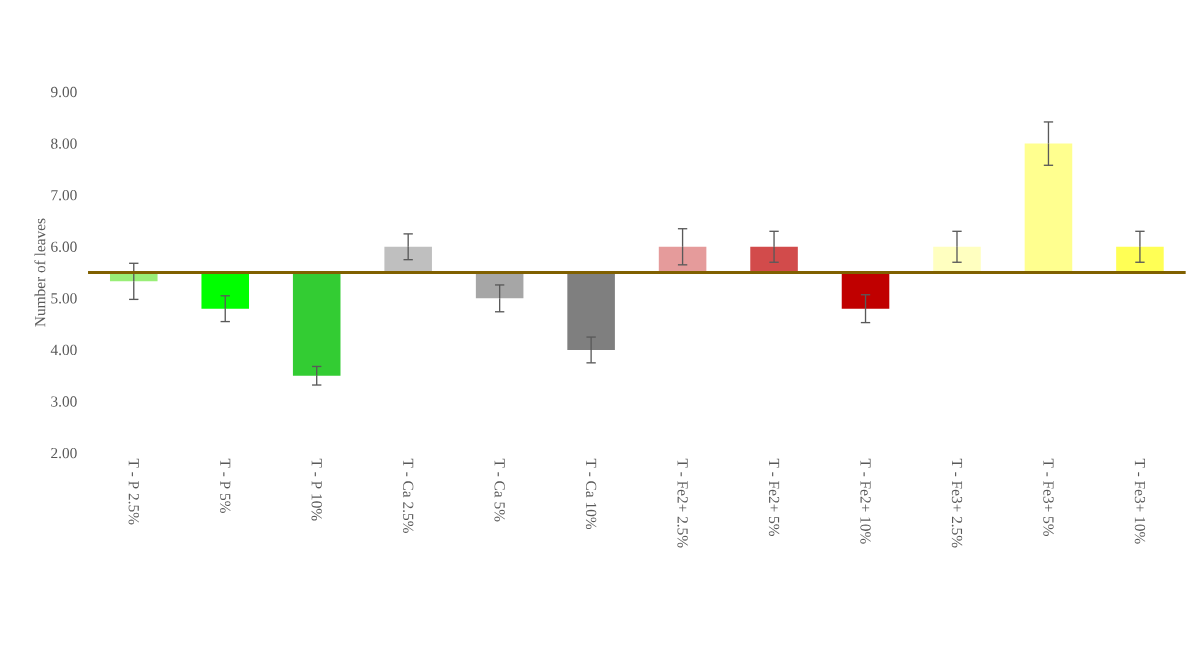 Image resolution: width=1199 pixels, height=650 pixels. Describe the element at coordinates (1048, 497) in the screenshot. I see `x-tick-label: T - Fe3+ 5%` at that location.